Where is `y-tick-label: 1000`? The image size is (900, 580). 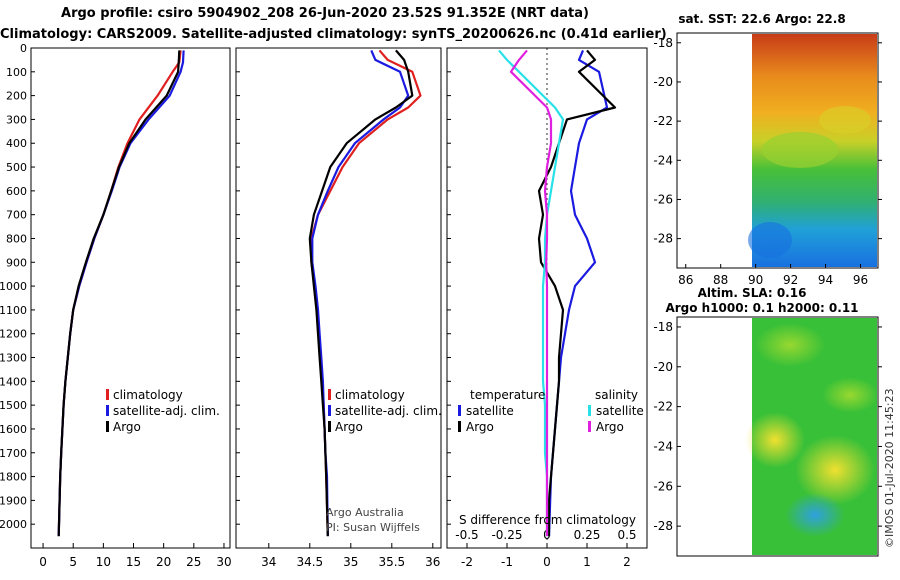
y-tick-label: 1000 is located at coordinates (13, 286).